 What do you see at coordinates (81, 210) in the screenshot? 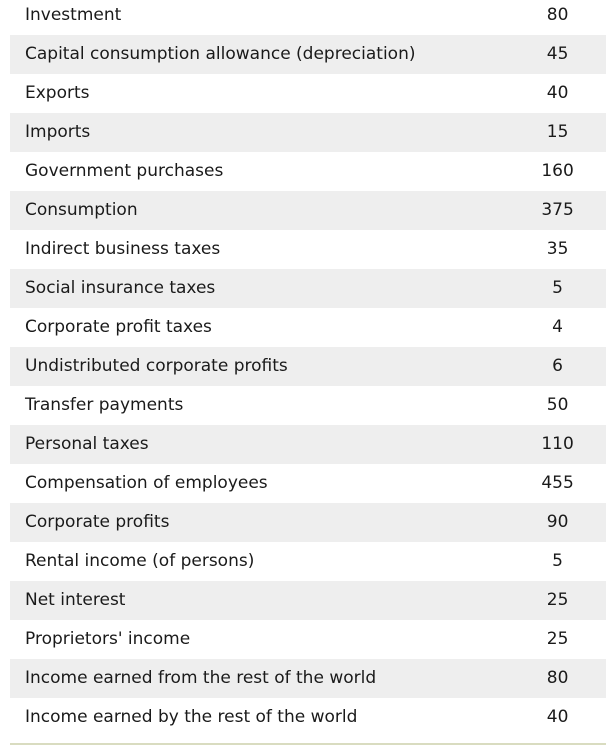
I see `row-label: Consumption` at bounding box center [81, 210].